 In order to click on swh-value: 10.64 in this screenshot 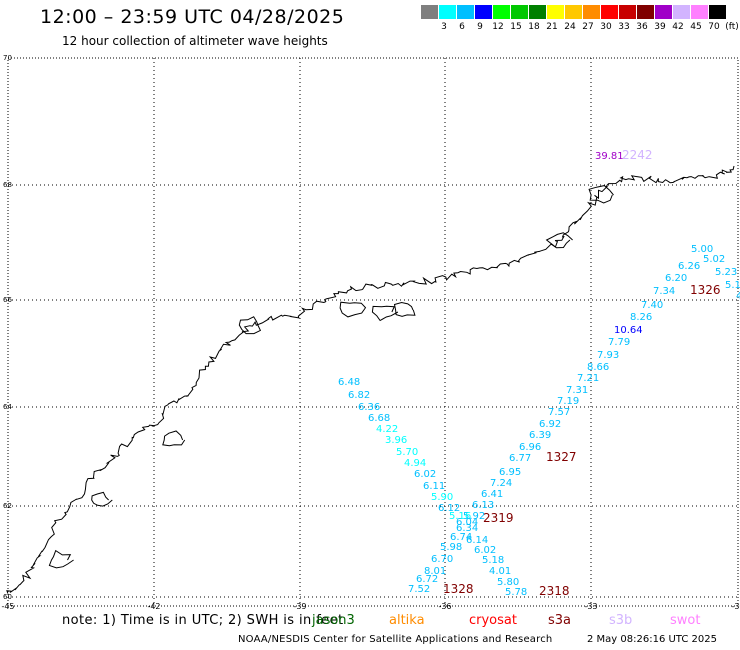, I will do `click(628, 330)`.